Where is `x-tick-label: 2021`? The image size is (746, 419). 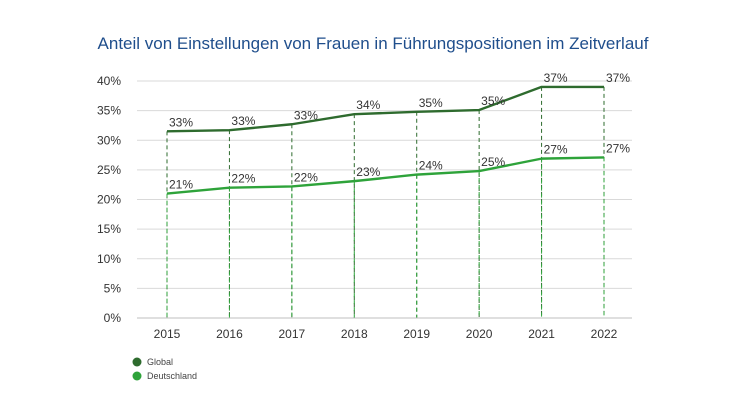
x-tick-label: 2021 is located at coordinates (541, 334).